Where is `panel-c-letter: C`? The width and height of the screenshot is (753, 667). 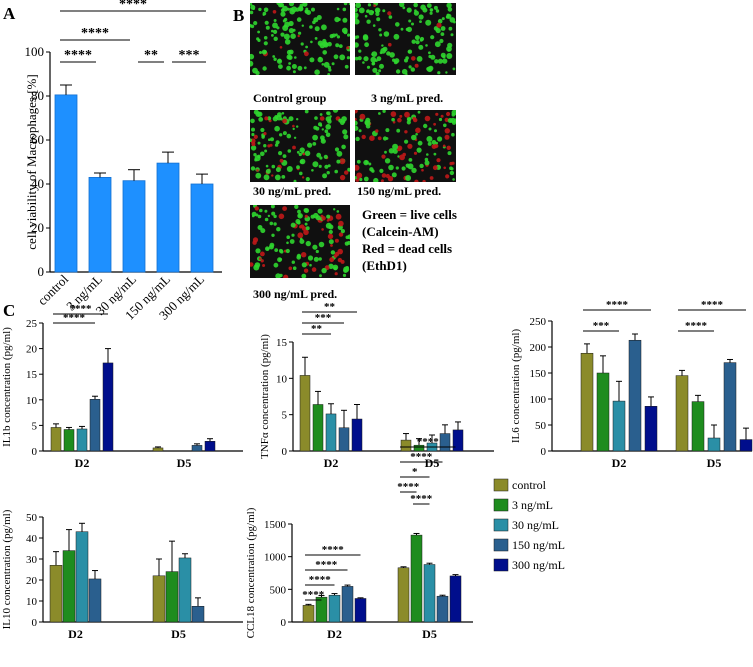
panel-c-letter: C is located at coordinates (9, 310).